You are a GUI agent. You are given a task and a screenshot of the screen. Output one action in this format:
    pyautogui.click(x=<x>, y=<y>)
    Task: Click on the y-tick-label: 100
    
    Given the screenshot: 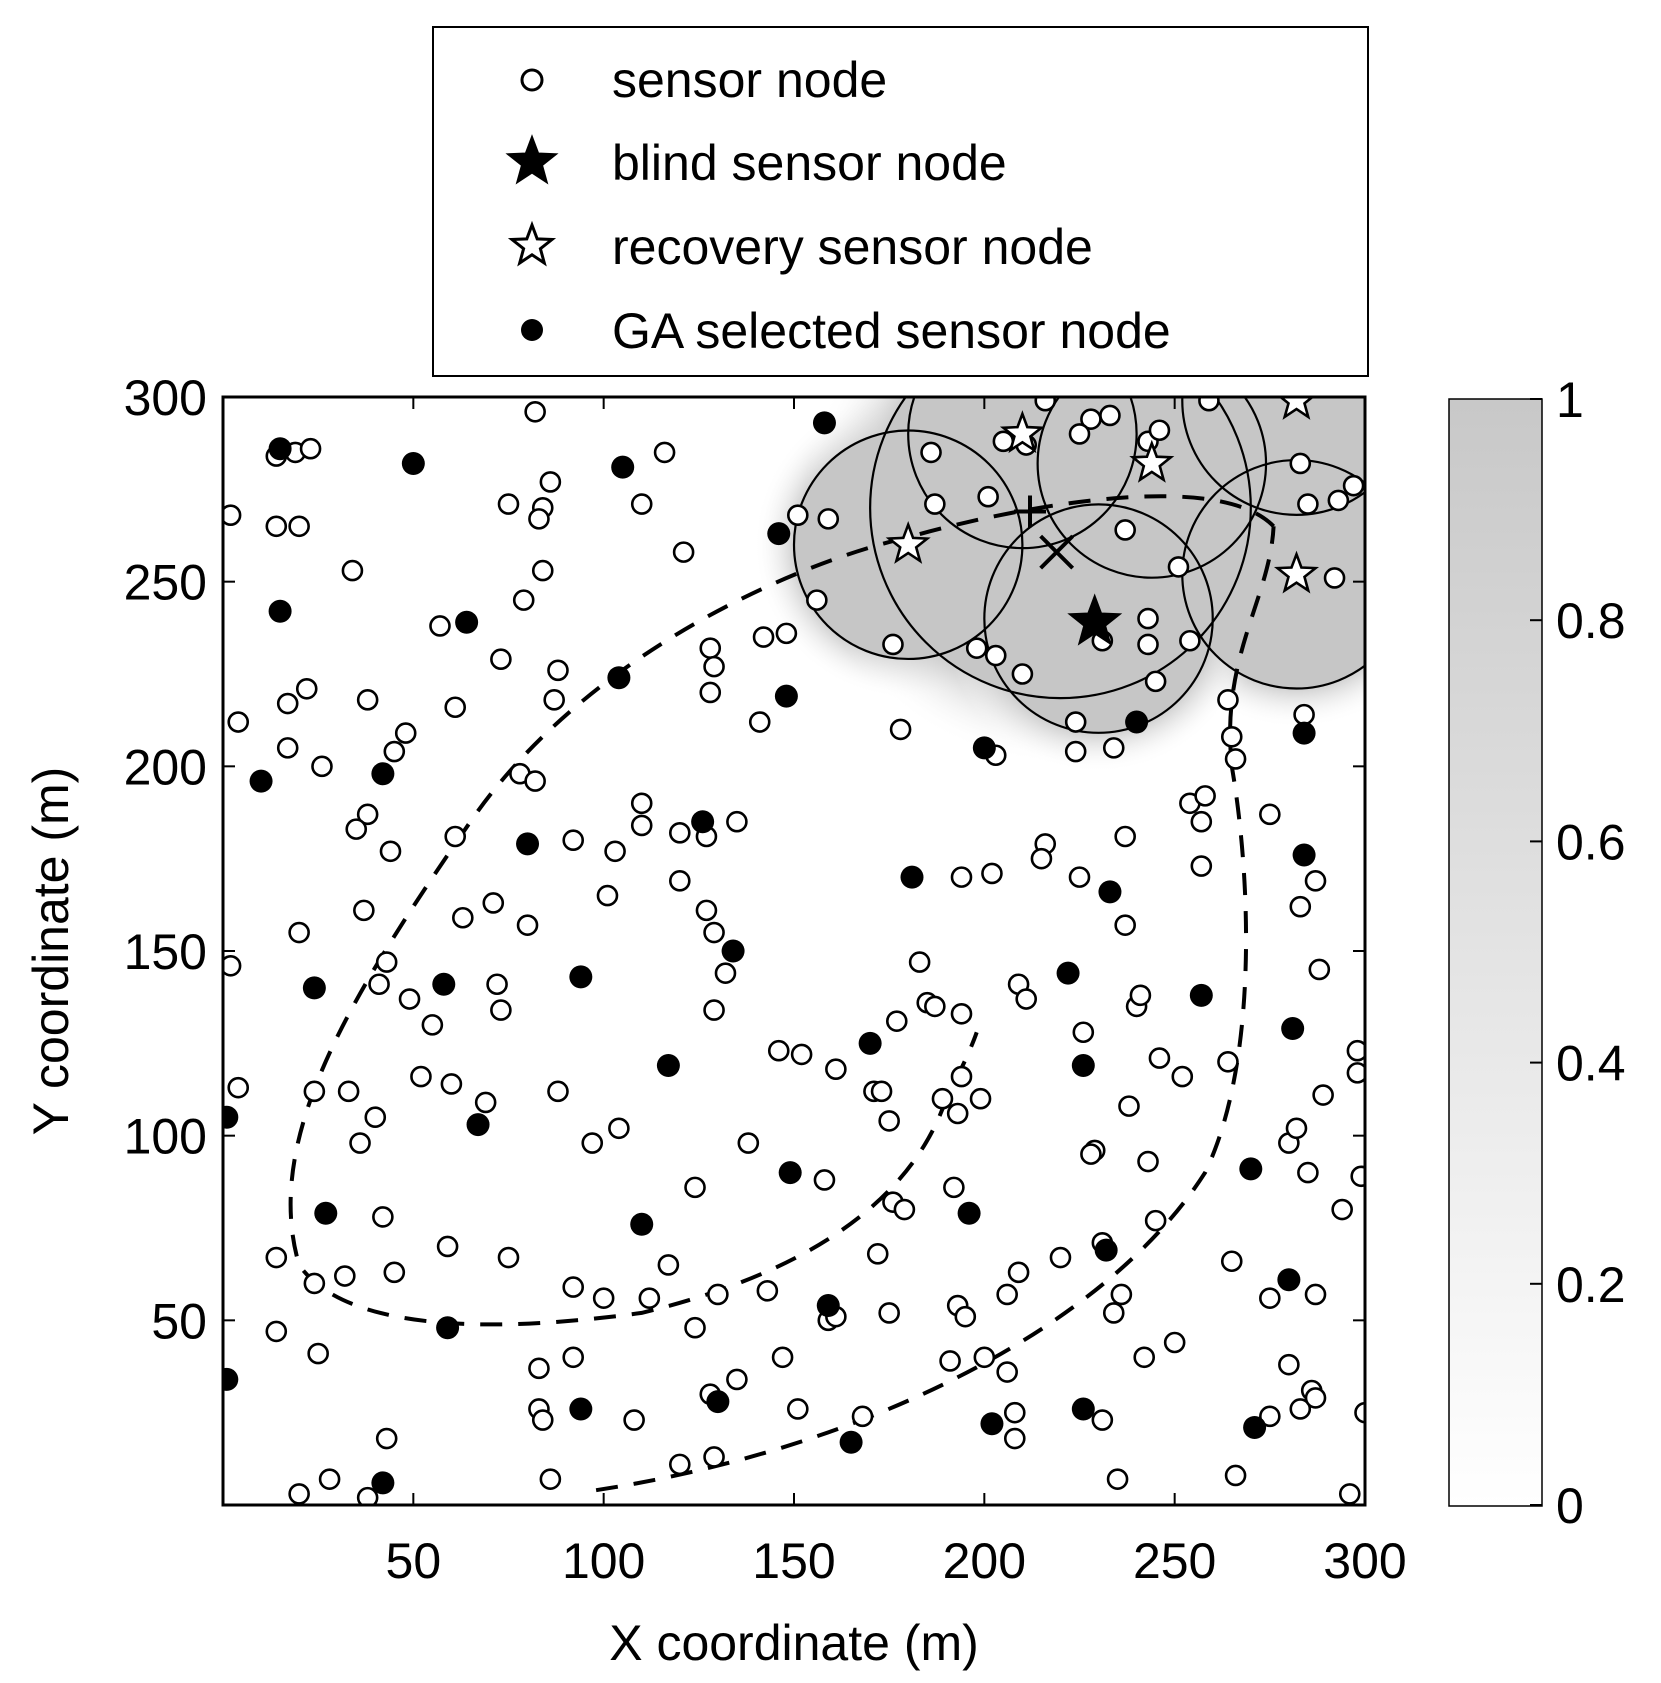 What is the action you would take?
    pyautogui.click(x=165, y=1137)
    